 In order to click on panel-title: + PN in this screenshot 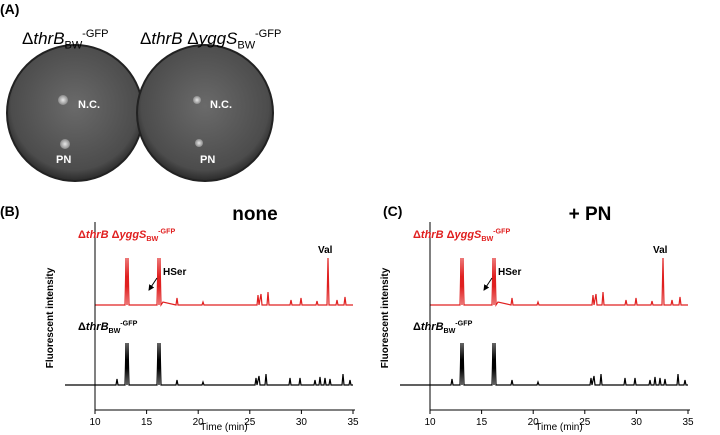, I will do `click(590, 214)`.